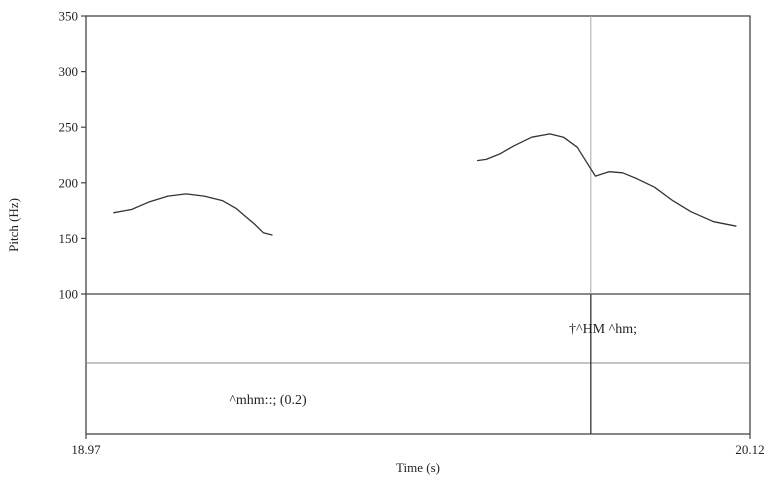  I want to click on y-tick-label: 250, so click(69, 127).